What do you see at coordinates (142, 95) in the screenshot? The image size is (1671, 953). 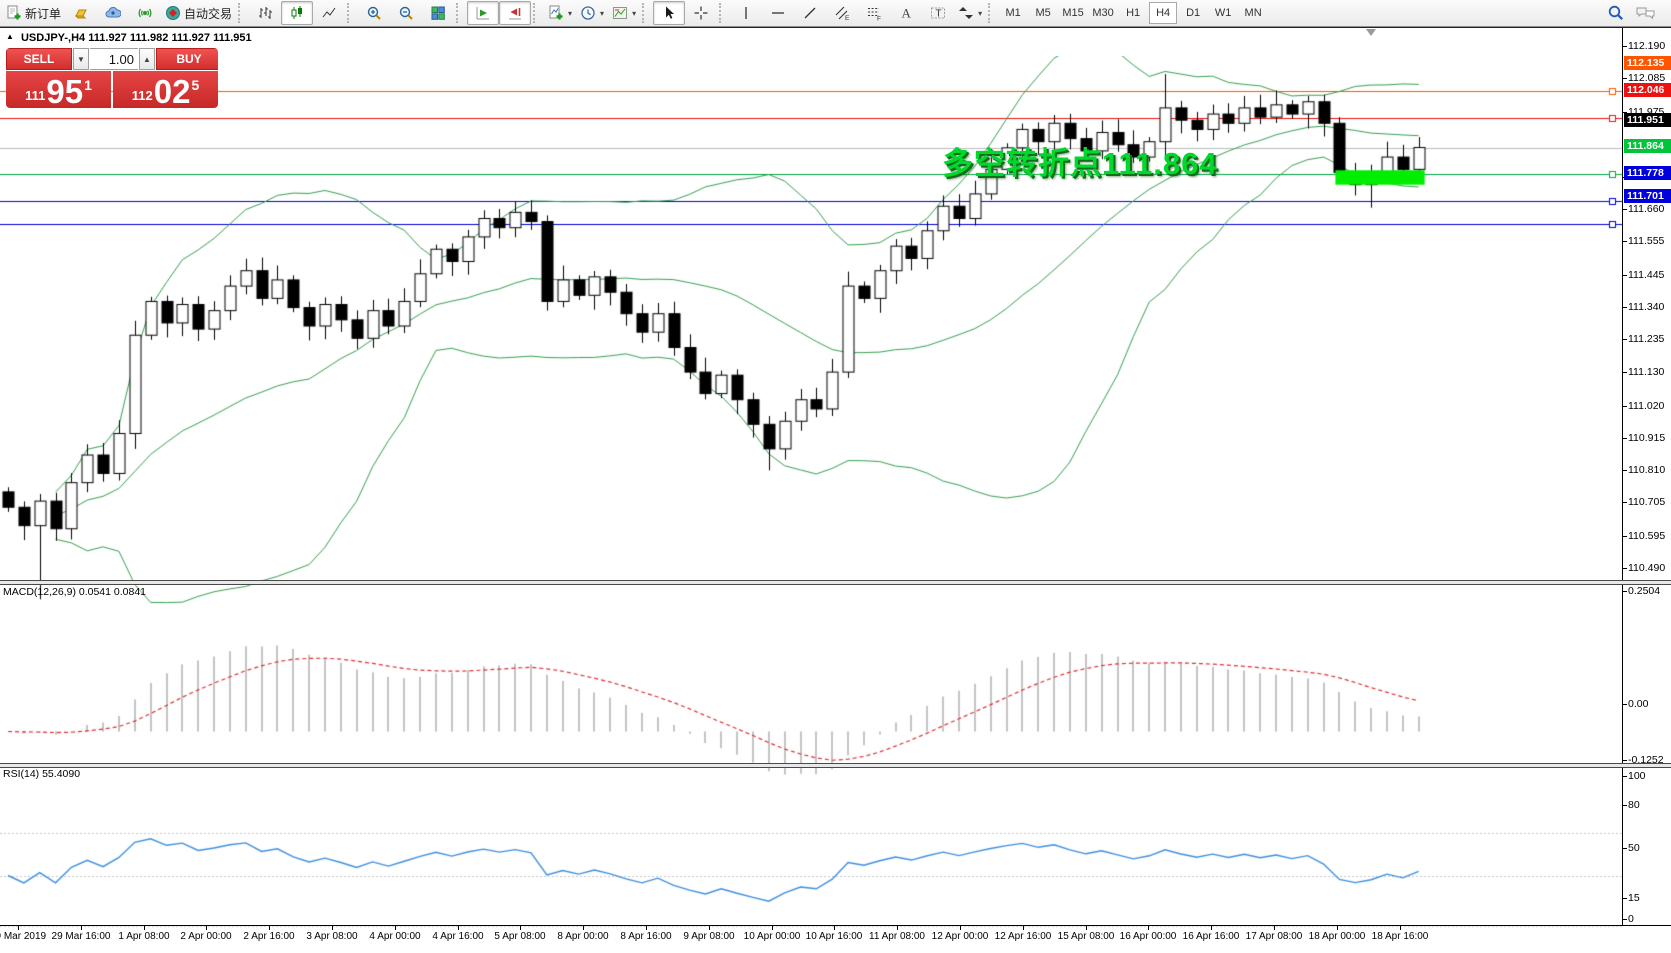 I see `buy-price-prefix: 112` at bounding box center [142, 95].